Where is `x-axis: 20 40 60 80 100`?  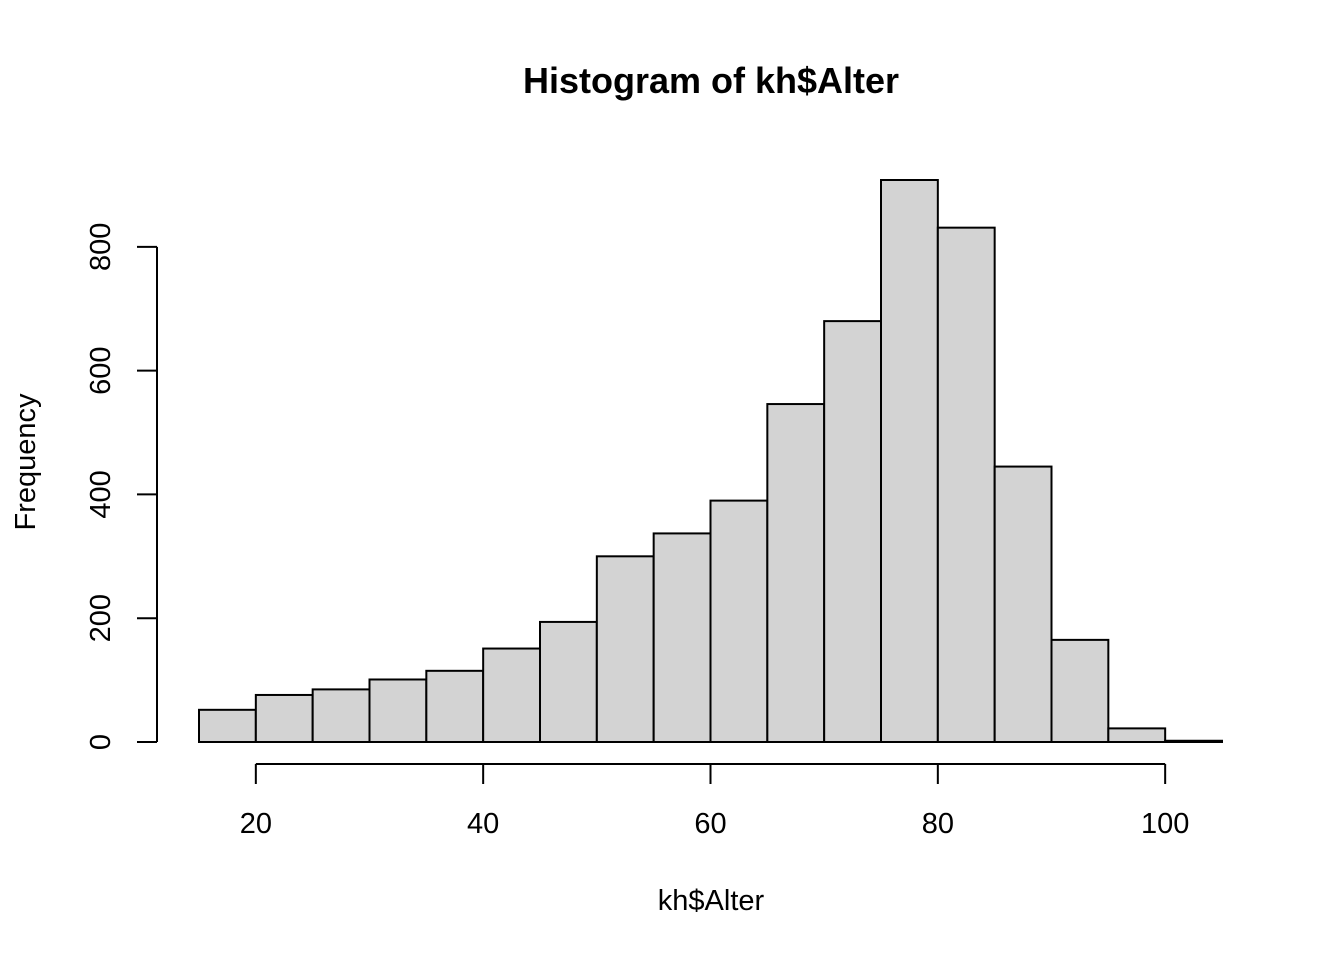
x-axis: 20 40 60 80 100 is located at coordinates (714, 801).